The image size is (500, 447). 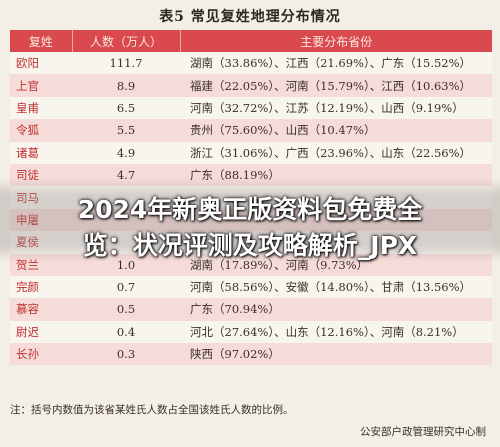 I want to click on table-row: 上官 8.9 福建（22.05%）、河南（15.79%）、江西（10.63%）, so click(x=251, y=85).